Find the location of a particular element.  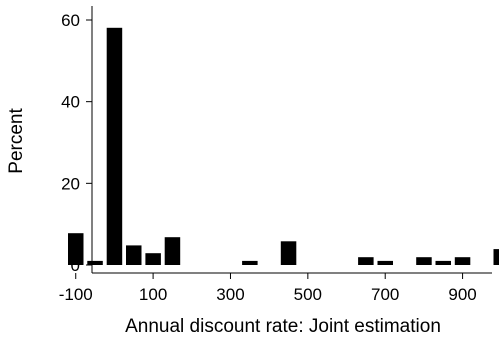

x-tick-label: 900 is located at coordinates (462, 294).